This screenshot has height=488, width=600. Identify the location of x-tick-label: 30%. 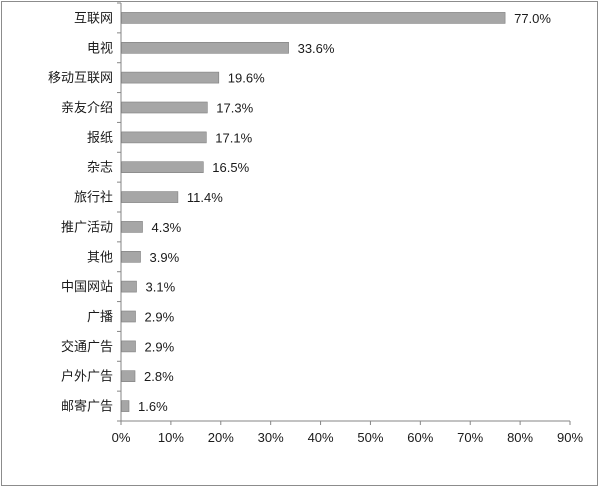
(271, 437).